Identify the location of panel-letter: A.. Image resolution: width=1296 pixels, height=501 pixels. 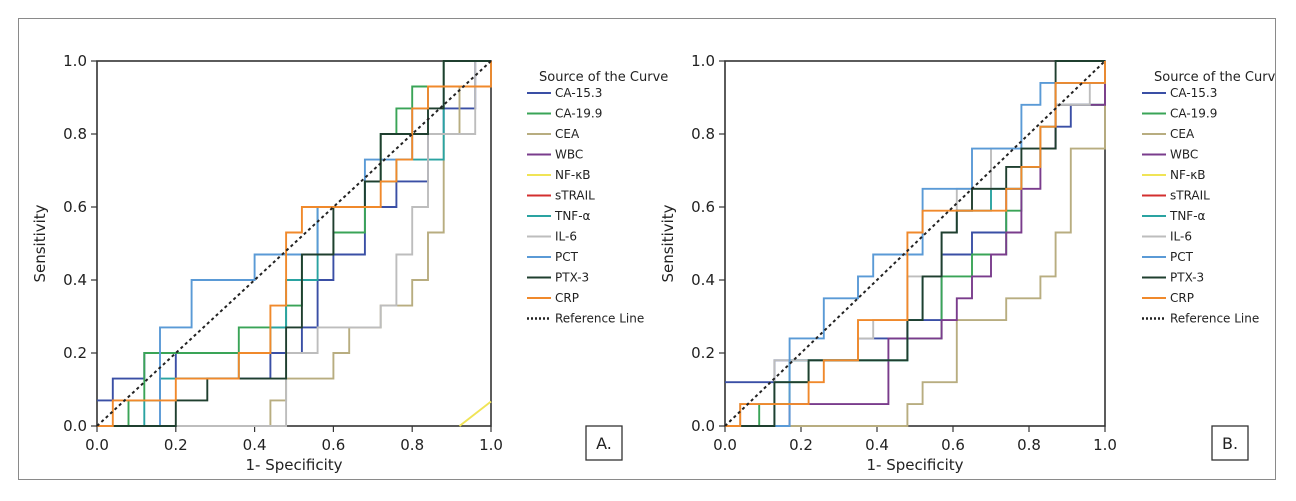
(604, 443).